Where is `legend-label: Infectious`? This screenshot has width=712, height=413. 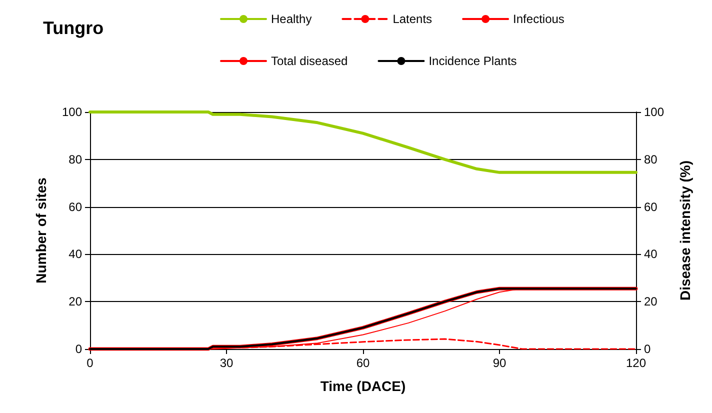
legend-label: Infectious is located at coordinates (538, 19).